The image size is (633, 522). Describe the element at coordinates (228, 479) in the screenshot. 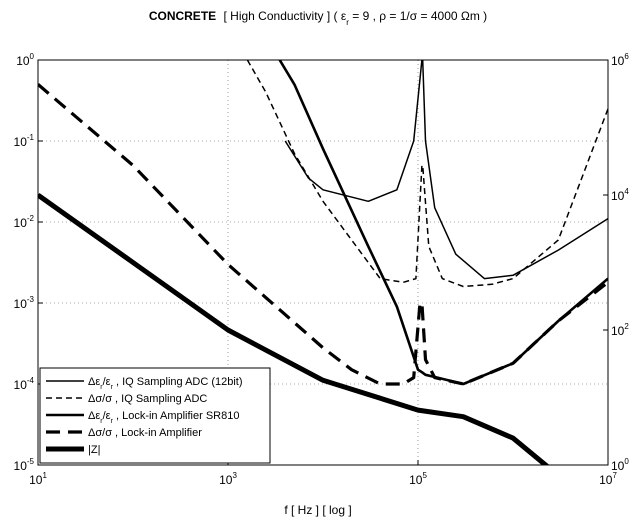

I see `x-tick-label: 10³` at that location.